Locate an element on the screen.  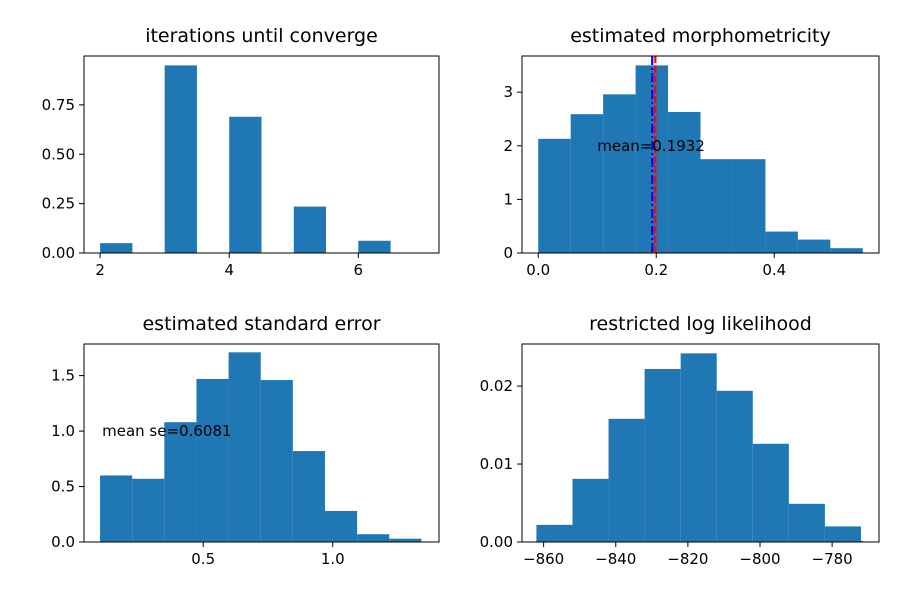
x-tick-label: 0.5 is located at coordinates (203, 559).